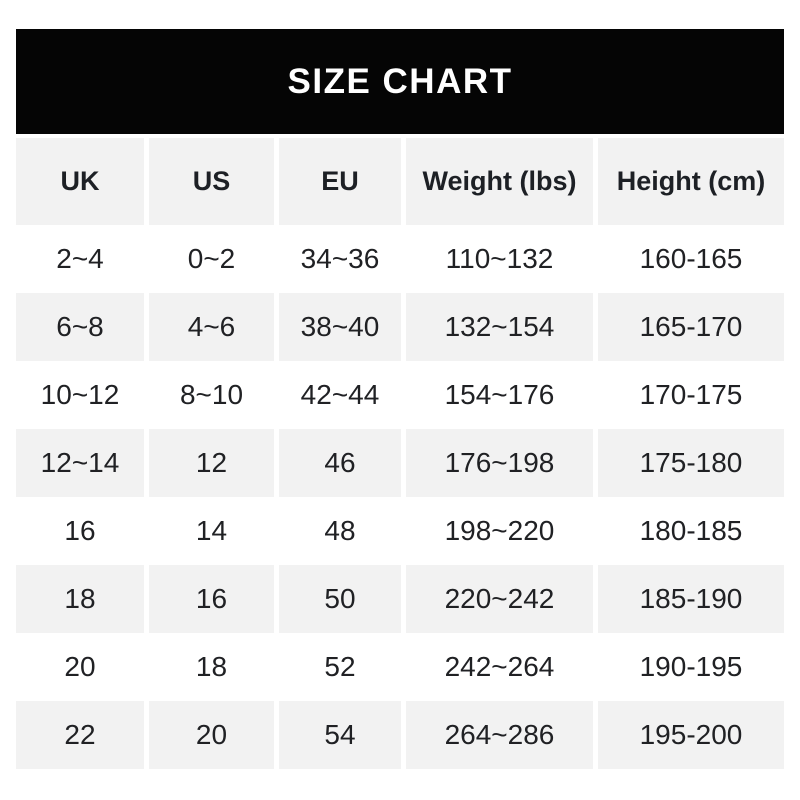 The height and width of the screenshot is (800, 800). What do you see at coordinates (80, 463) in the screenshot?
I see `table-cell: 12~14` at bounding box center [80, 463].